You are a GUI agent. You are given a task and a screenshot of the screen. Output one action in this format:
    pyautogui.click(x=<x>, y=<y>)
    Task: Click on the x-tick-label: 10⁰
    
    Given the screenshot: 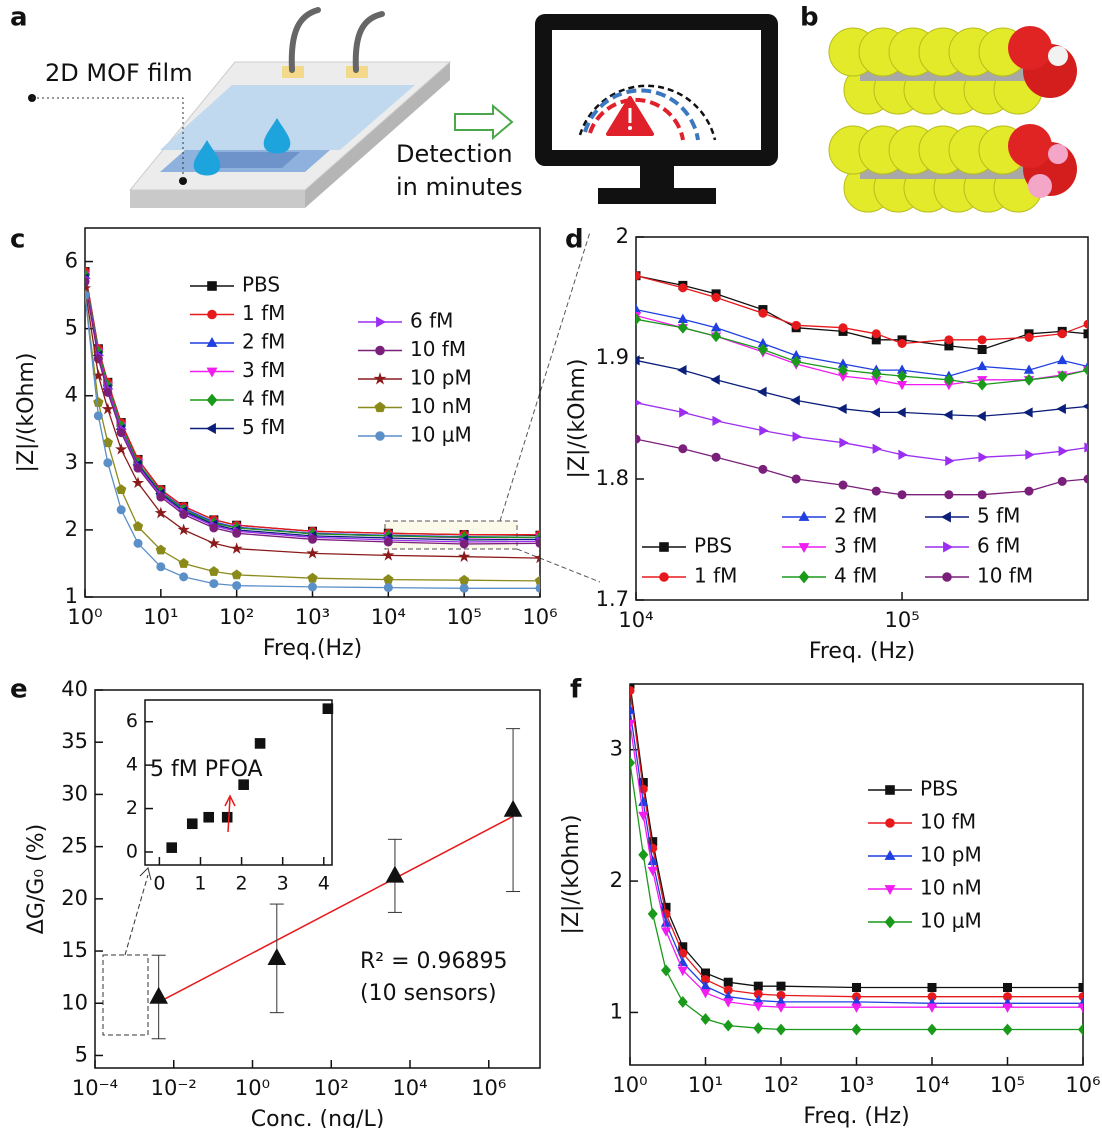 What is the action you would take?
    pyautogui.click(x=252, y=1088)
    